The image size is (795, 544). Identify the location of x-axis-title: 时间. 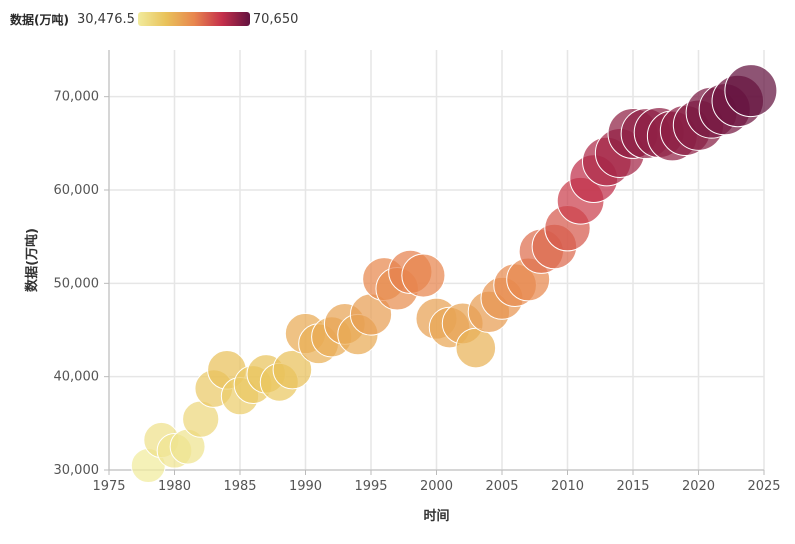
(436, 516).